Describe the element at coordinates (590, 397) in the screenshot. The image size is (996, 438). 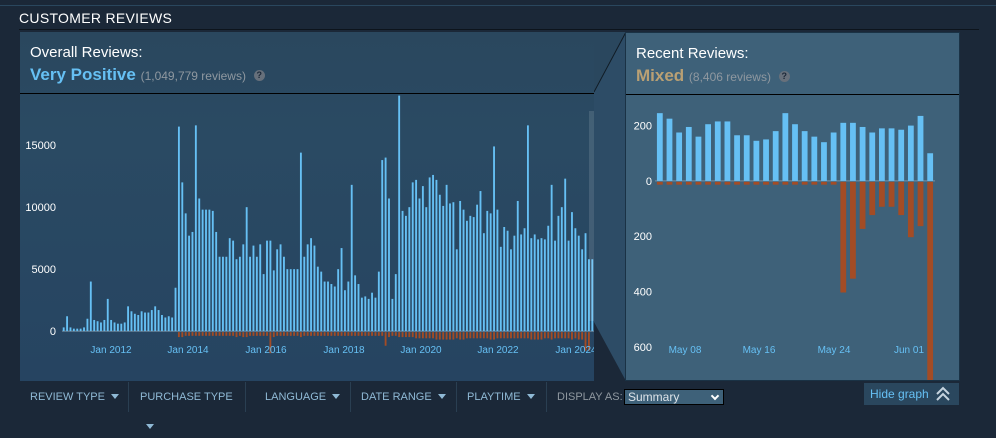
I see `display-as-label: DISPLAY AS:` at that location.